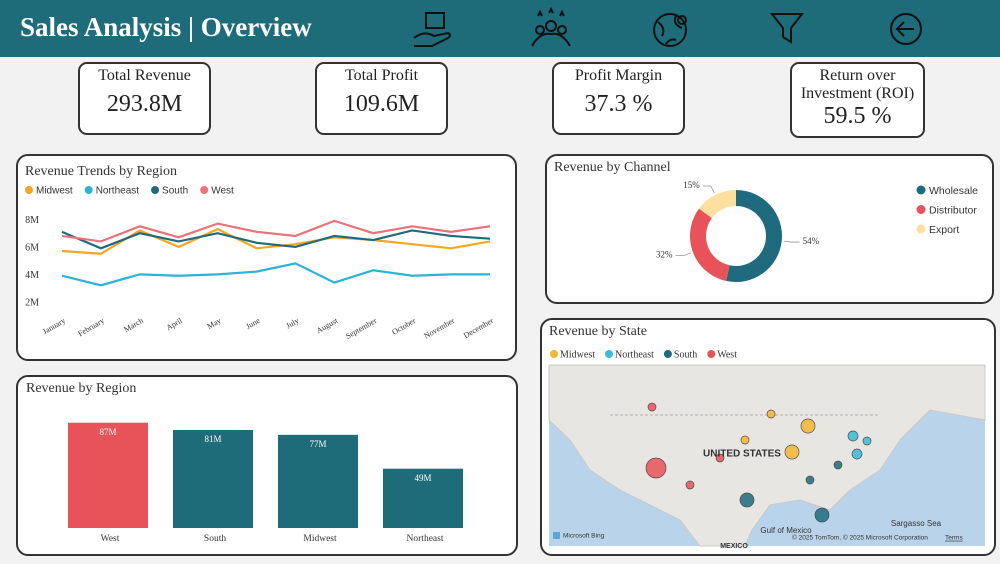  I want to click on legend-label: Distributor, so click(953, 210).